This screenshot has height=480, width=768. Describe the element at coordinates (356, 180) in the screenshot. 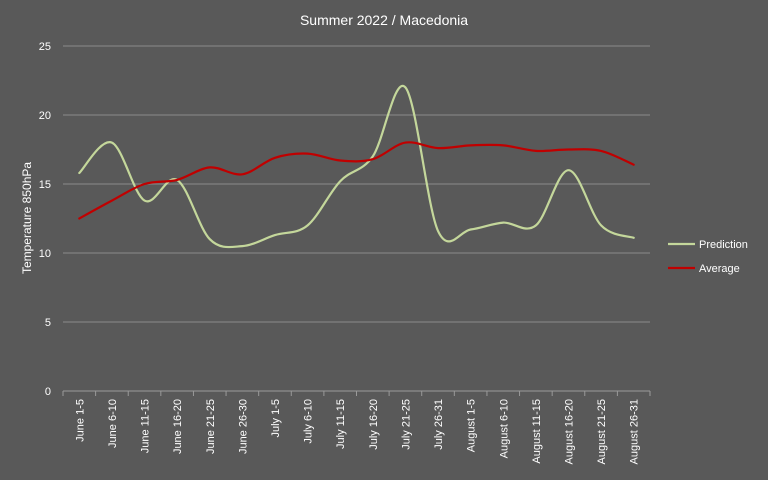

I see `series-line-average` at that location.